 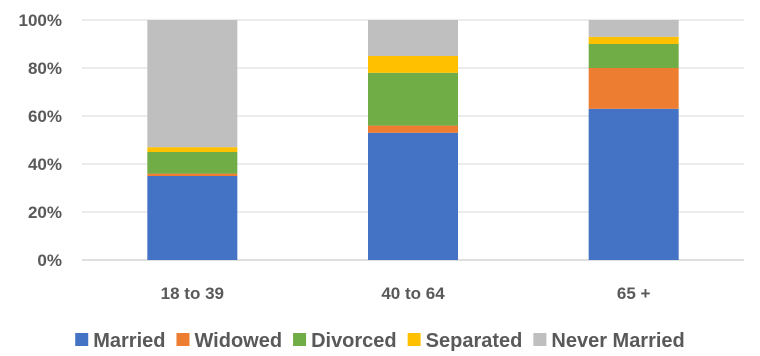 What do you see at coordinates (474, 341) in the screenshot?
I see `legend-label: Separated` at bounding box center [474, 341].